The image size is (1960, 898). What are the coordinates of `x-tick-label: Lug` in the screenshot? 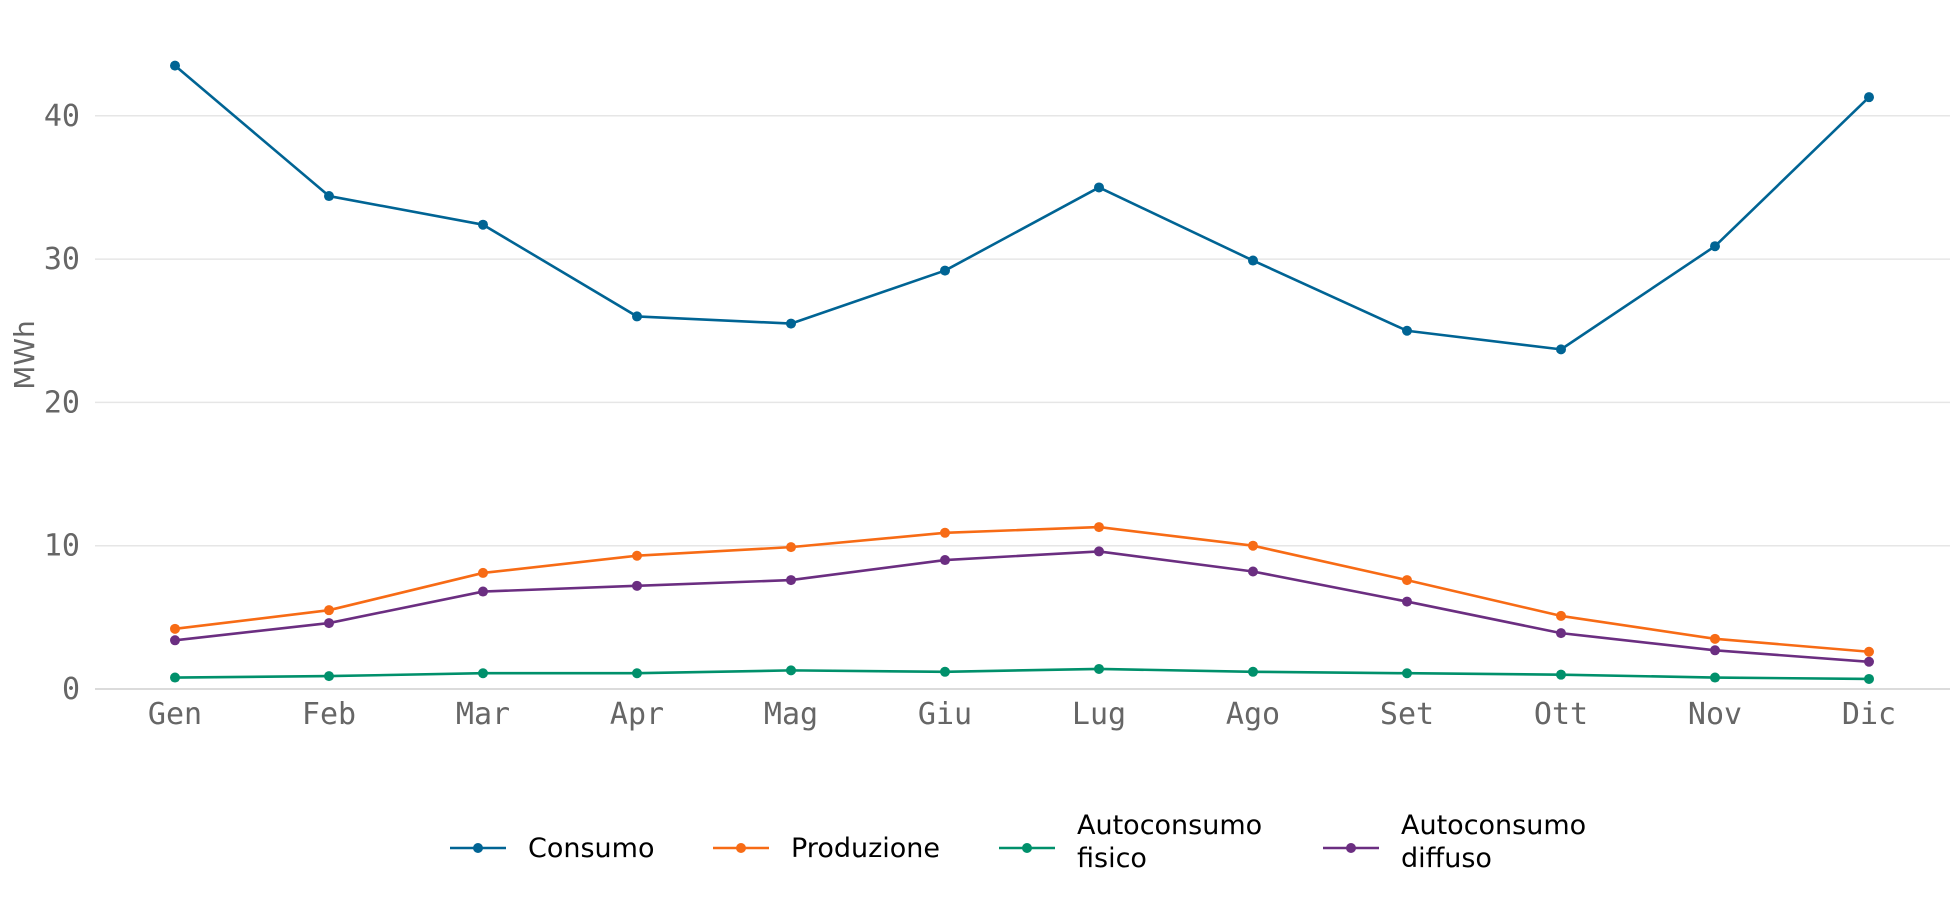 It's located at (1099, 714).